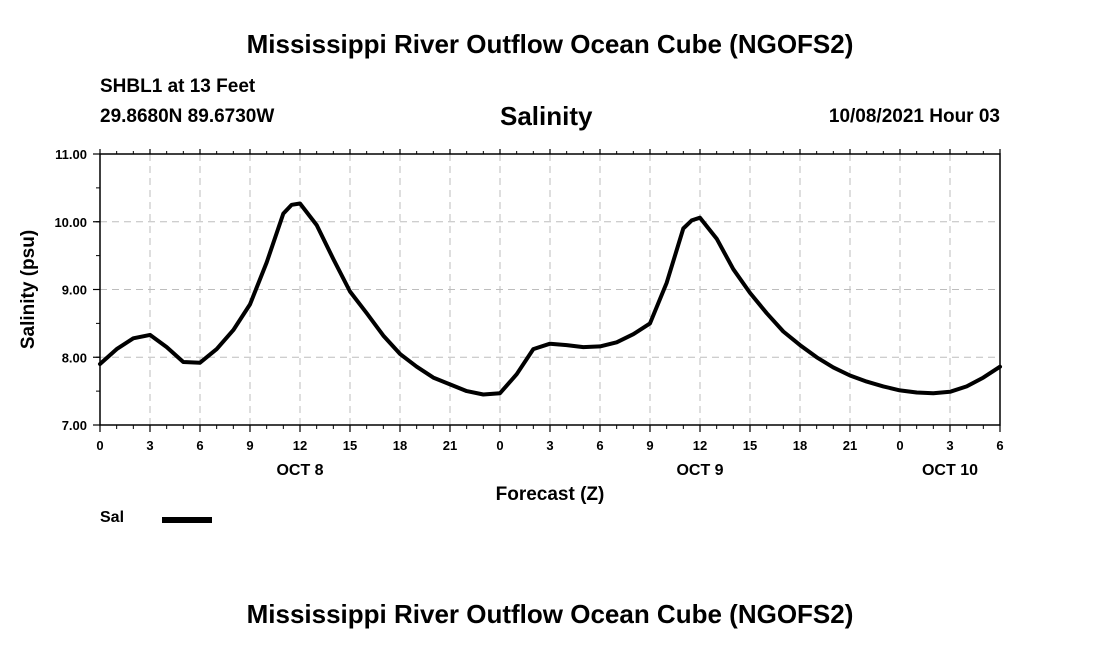  What do you see at coordinates (74, 357) in the screenshot?
I see `y-tick-label: 8.00` at bounding box center [74, 357].